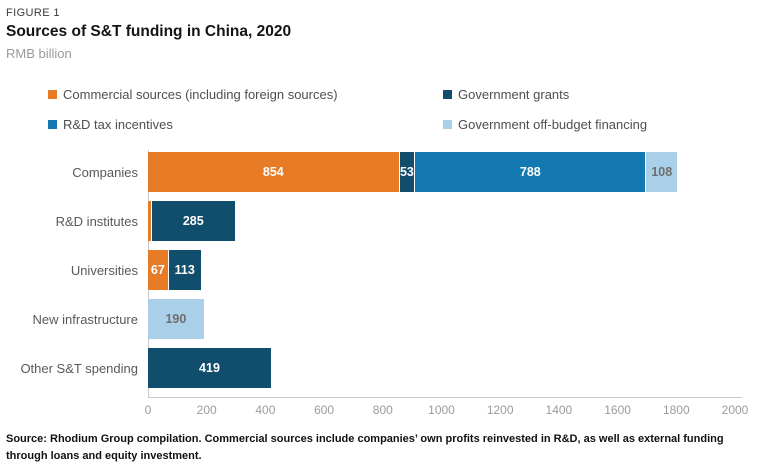  I want to click on bar-value-label: 53, so click(406, 172).